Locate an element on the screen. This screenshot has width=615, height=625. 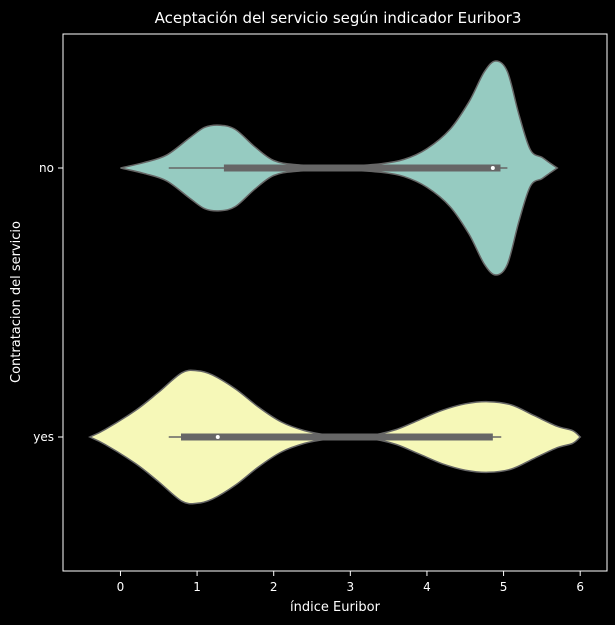
x-tick-label: 0 is located at coordinates (121, 587).